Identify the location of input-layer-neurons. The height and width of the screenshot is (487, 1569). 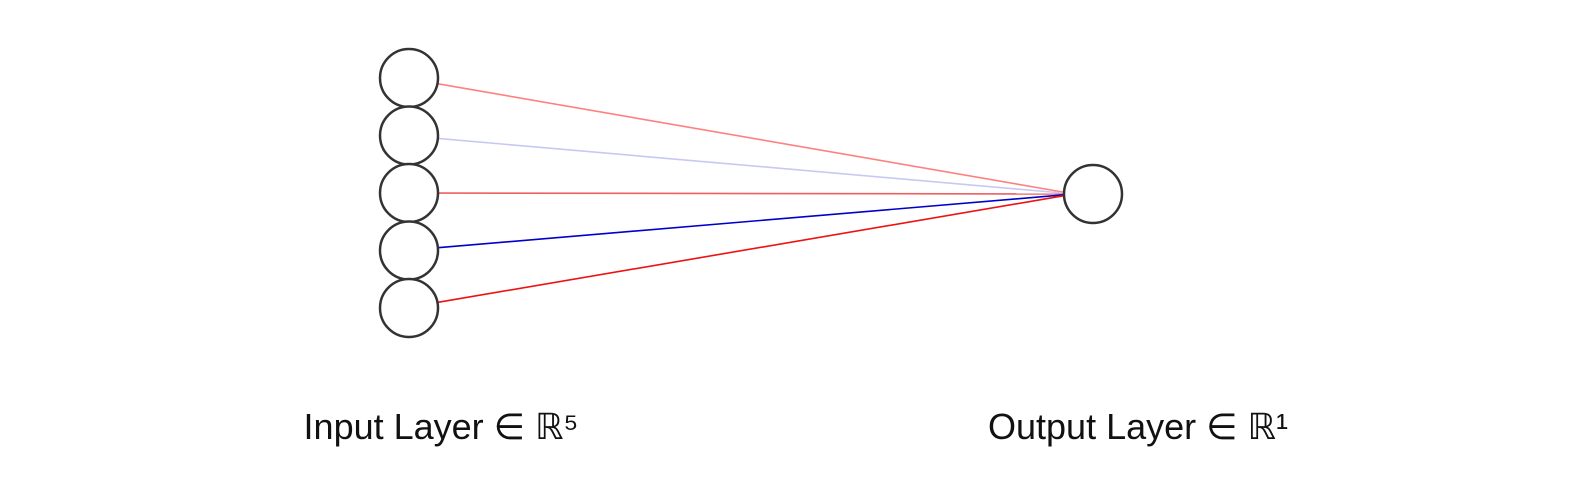
(409, 193).